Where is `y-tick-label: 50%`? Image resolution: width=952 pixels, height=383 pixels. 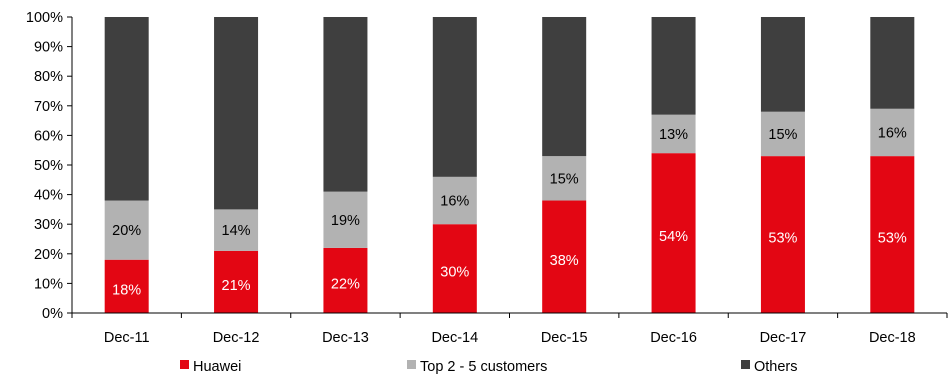 y-tick-label: 50% is located at coordinates (48, 166).